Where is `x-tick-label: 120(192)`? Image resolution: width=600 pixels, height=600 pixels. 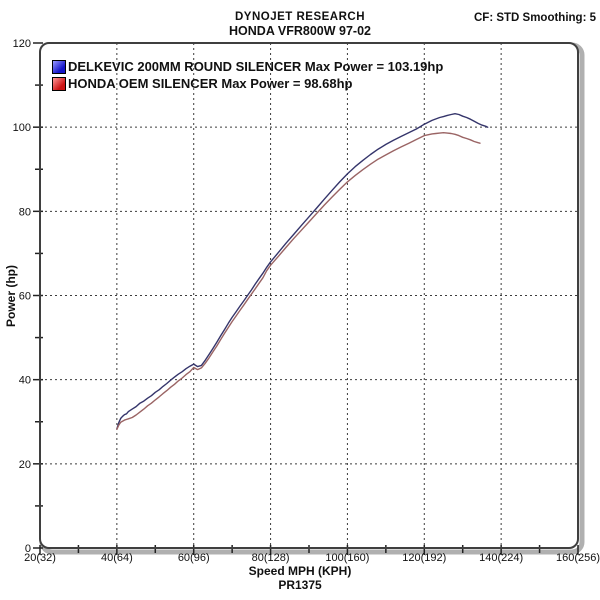 x-tick-label: 120(192) is located at coordinates (424, 558).